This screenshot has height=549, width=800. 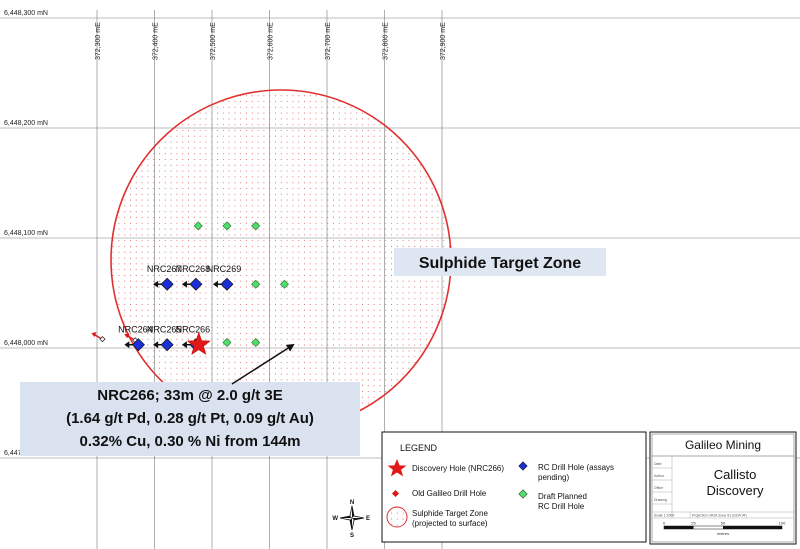 What do you see at coordinates (368, 519) in the screenshot?
I see `east-label: E` at bounding box center [368, 519].